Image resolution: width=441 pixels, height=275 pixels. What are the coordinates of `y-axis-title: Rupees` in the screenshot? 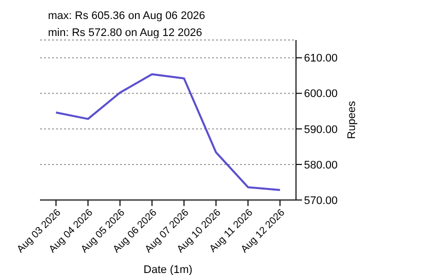 It's located at (352, 119).